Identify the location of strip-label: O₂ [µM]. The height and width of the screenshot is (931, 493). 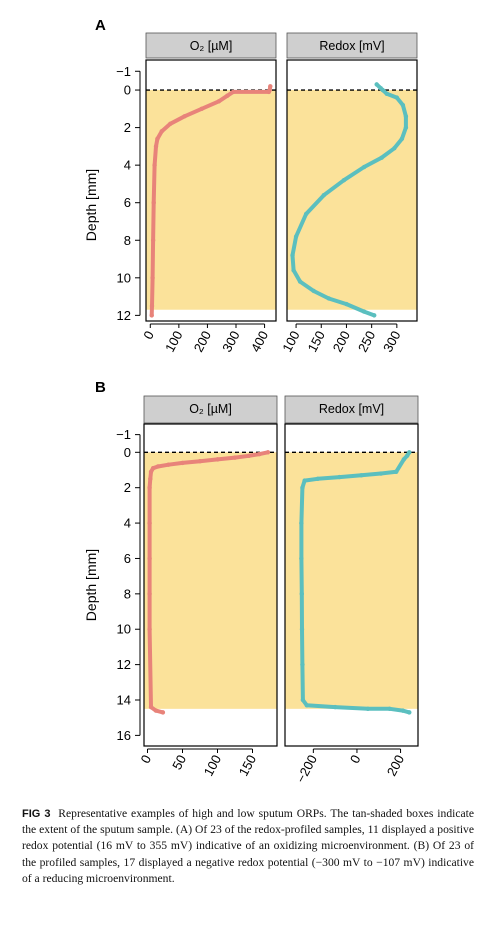
(211, 46).